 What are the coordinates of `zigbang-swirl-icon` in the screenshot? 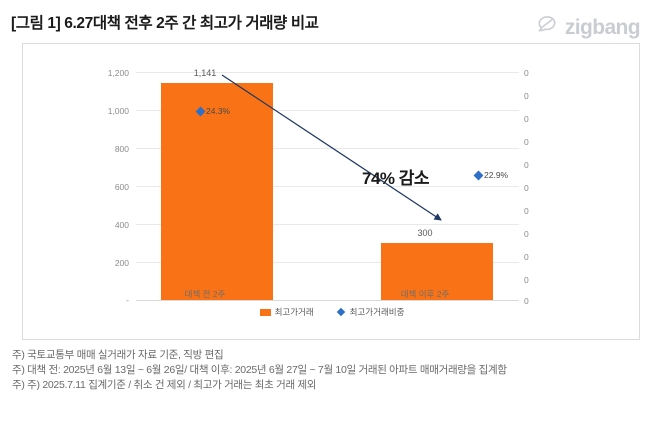 It's located at (547, 27).